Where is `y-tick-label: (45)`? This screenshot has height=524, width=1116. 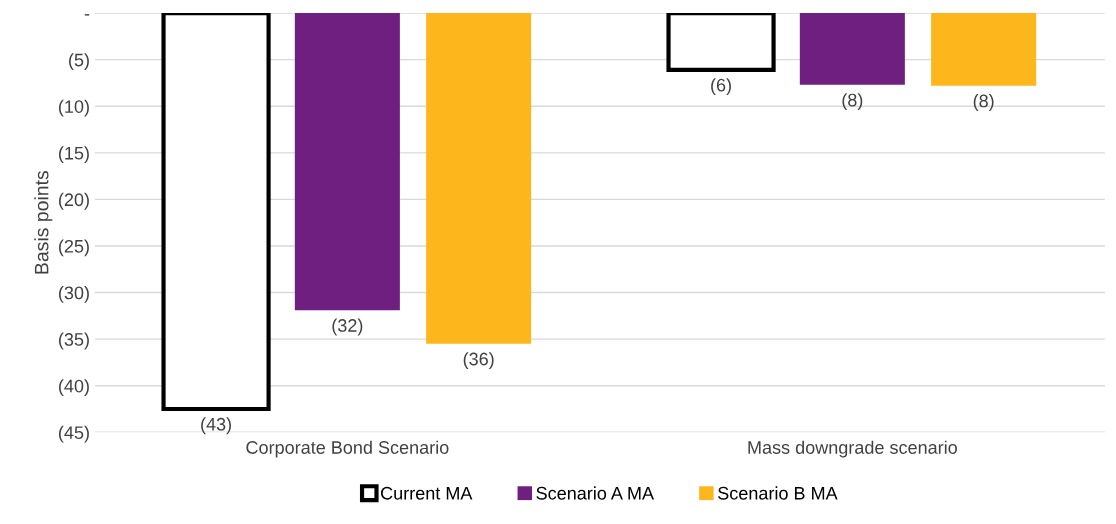
y-tick-label: (45) is located at coordinates (74, 434).